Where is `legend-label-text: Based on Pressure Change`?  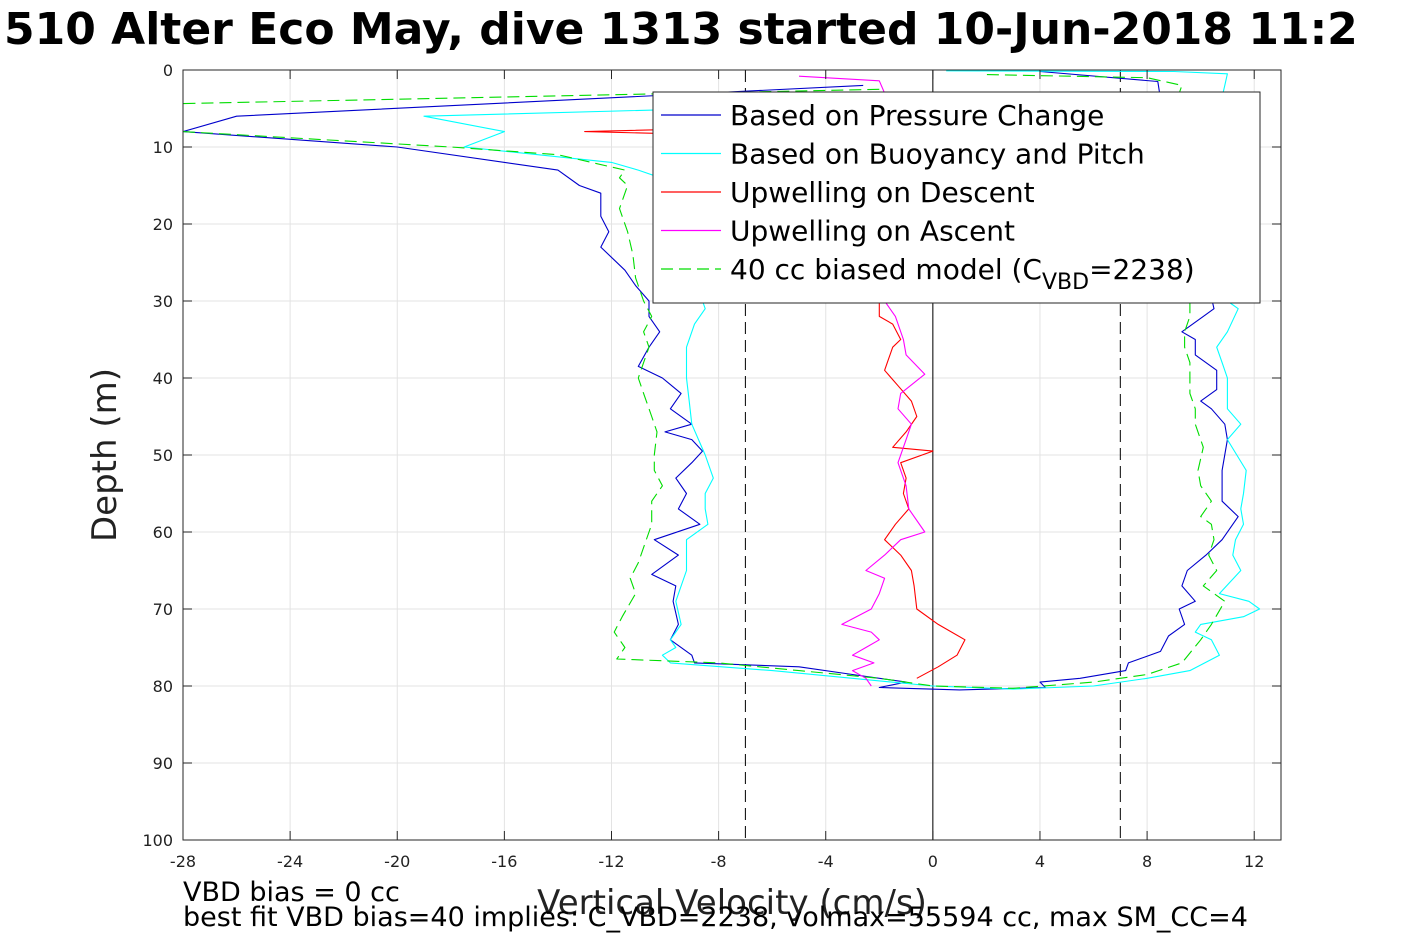
legend-label-text: Based on Pressure Change is located at coordinates (917, 115).